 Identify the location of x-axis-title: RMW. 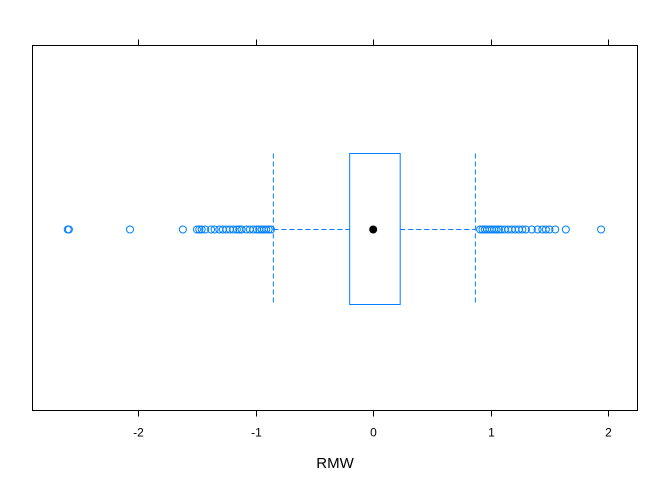
(335, 463).